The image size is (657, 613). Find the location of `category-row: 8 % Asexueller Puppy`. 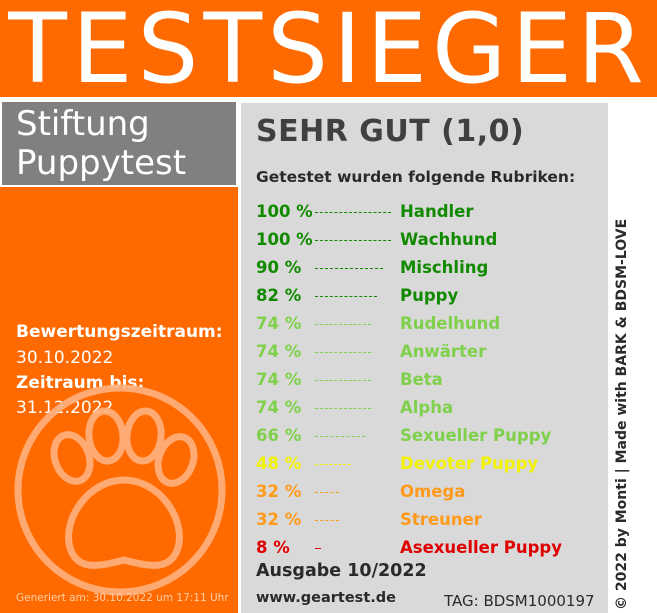

category-row: 8 % Asexueller Puppy is located at coordinates (431, 549).